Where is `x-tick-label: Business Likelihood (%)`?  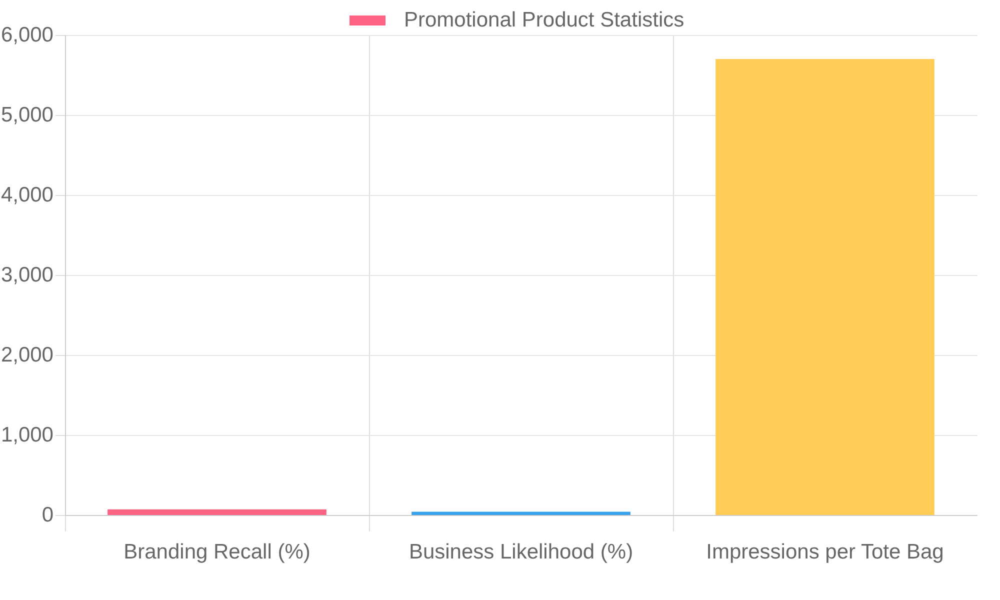
x-tick-label: Business Likelihood (%) is located at coordinates (521, 552).